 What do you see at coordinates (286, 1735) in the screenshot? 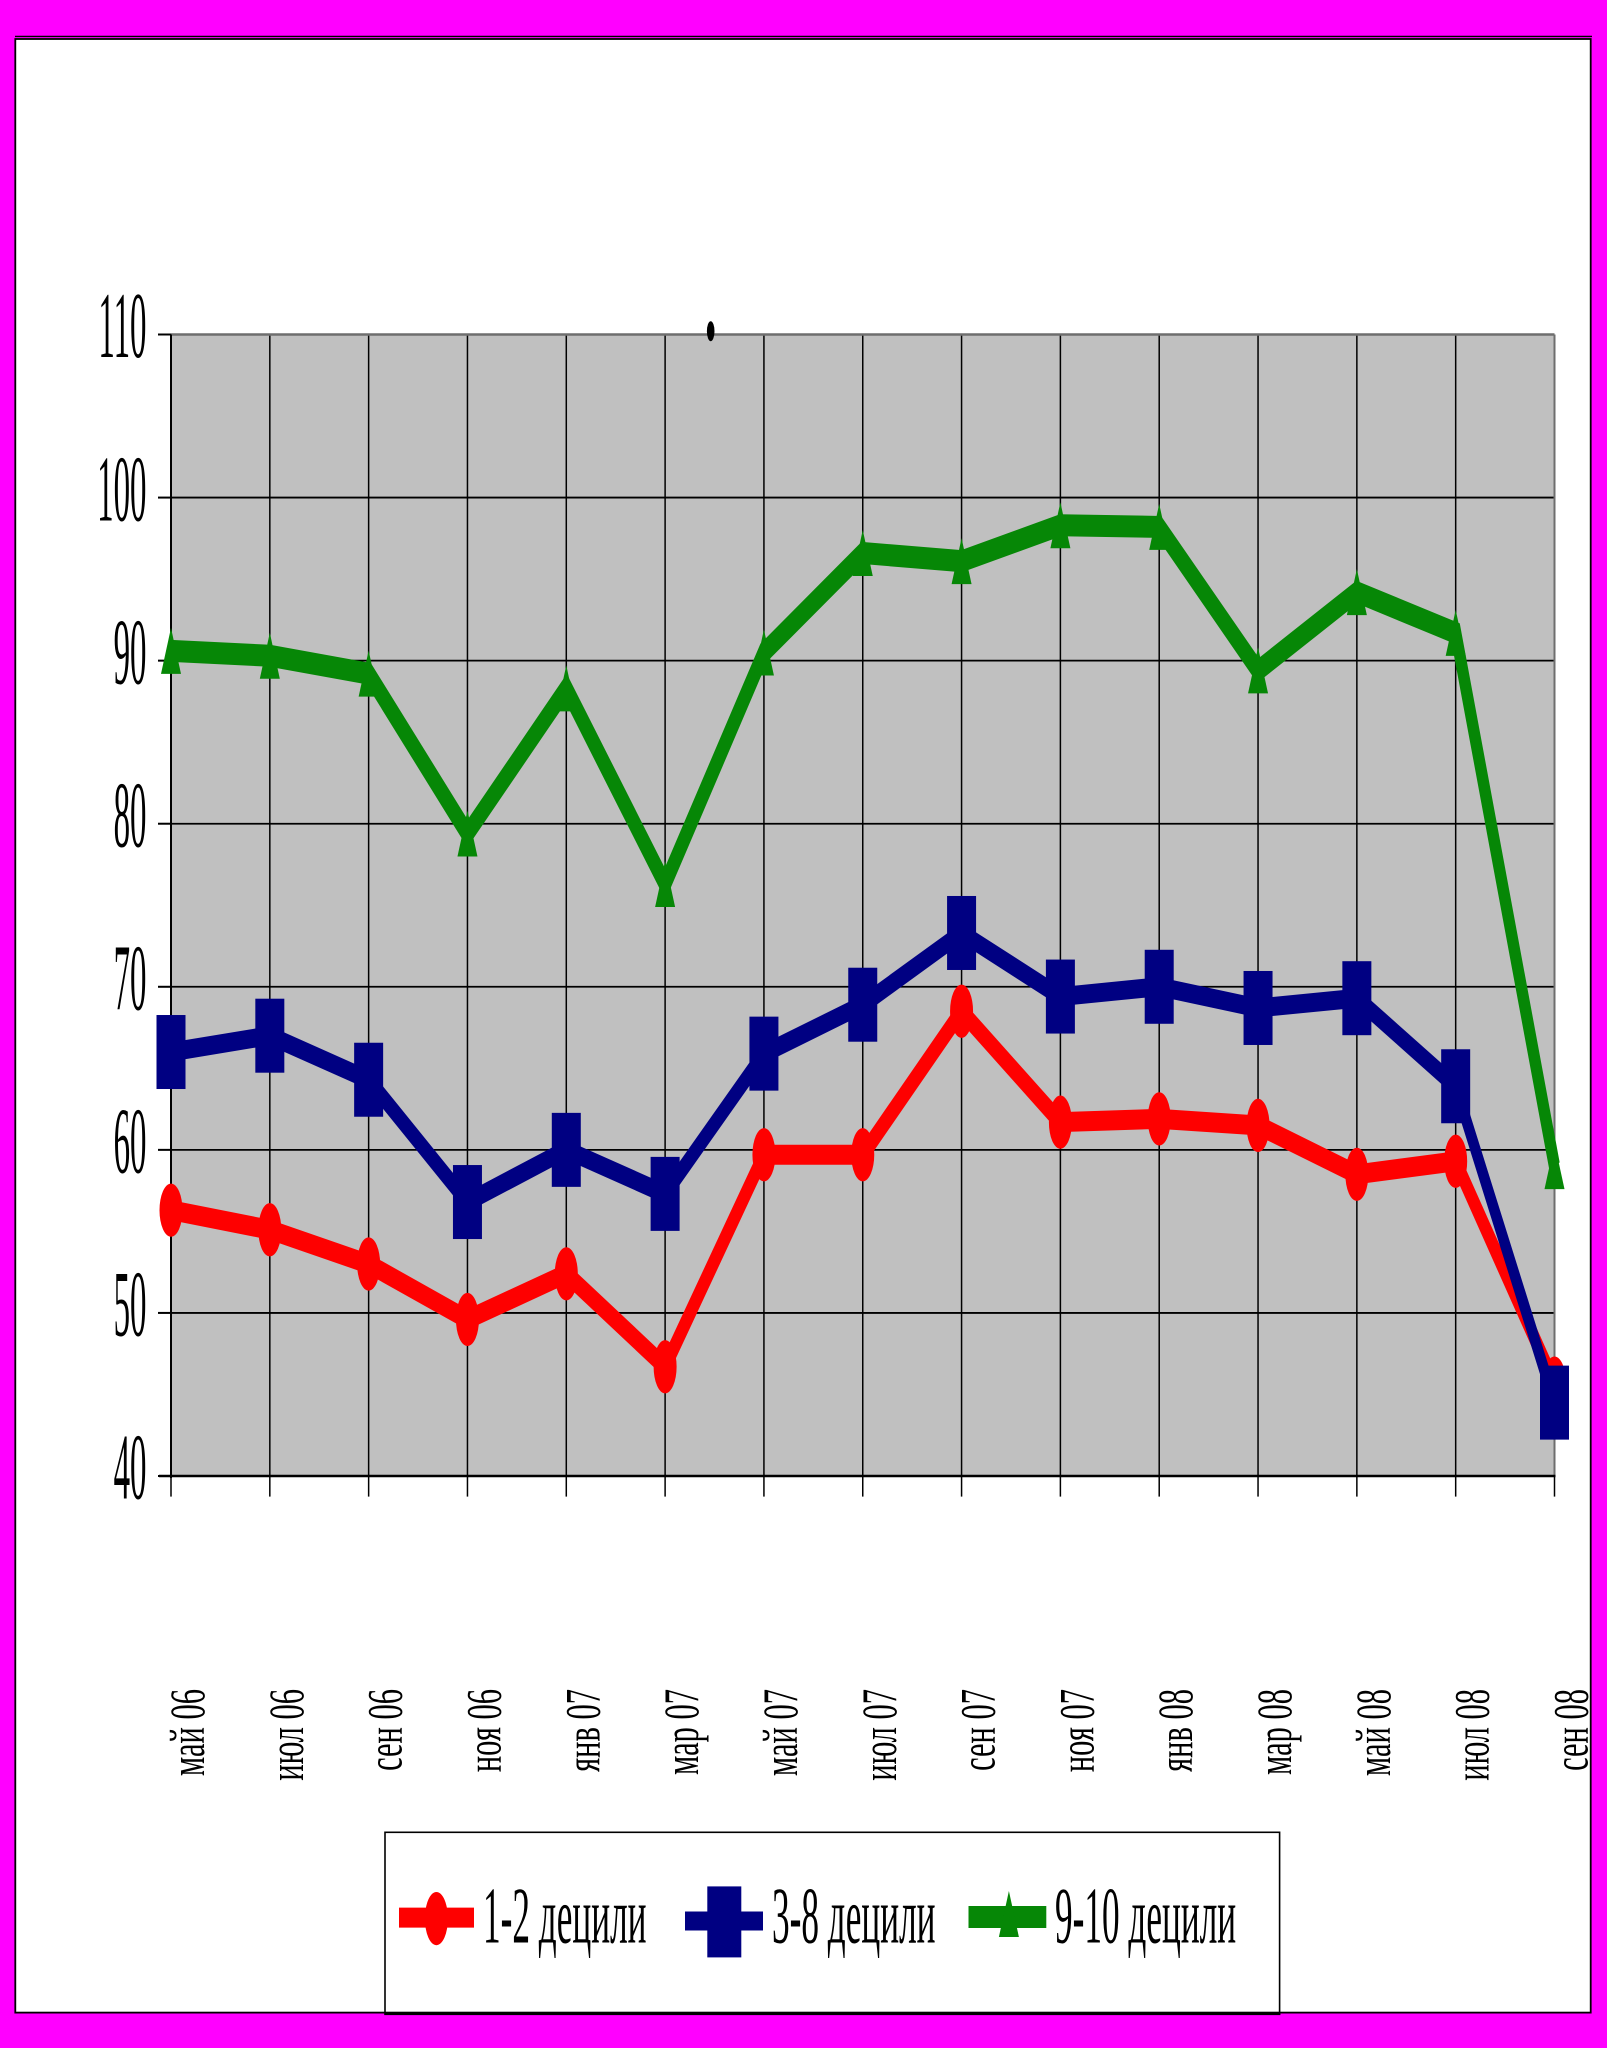
I see `svg-text: июл 06` at bounding box center [286, 1735].